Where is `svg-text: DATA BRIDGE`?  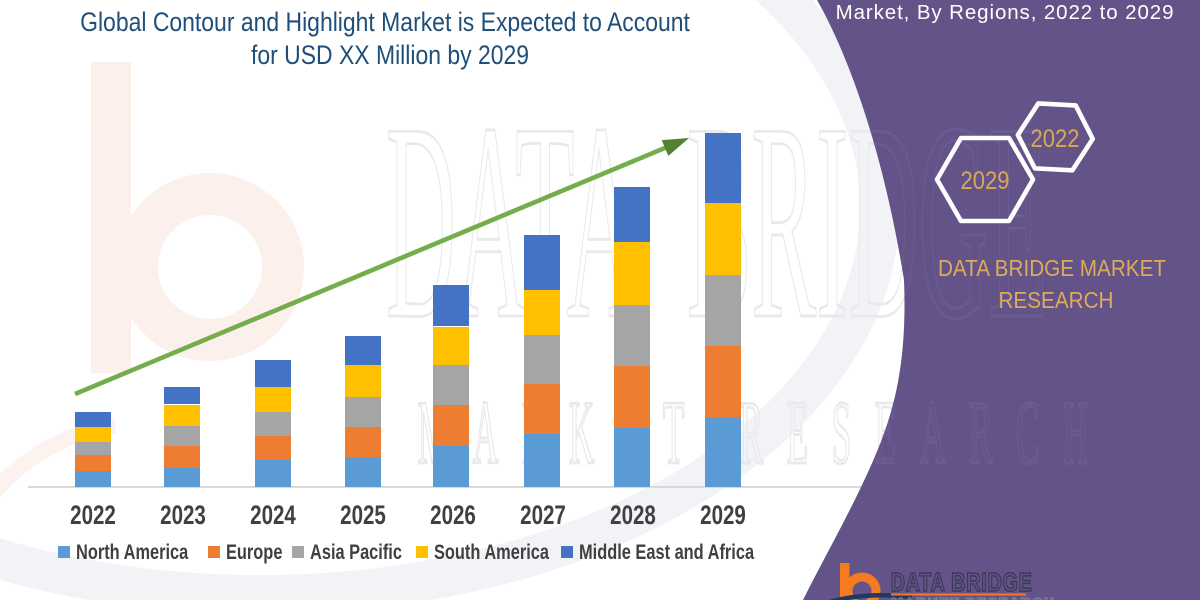
svg-text: DATA BRIDGE is located at coordinates (962, 581).